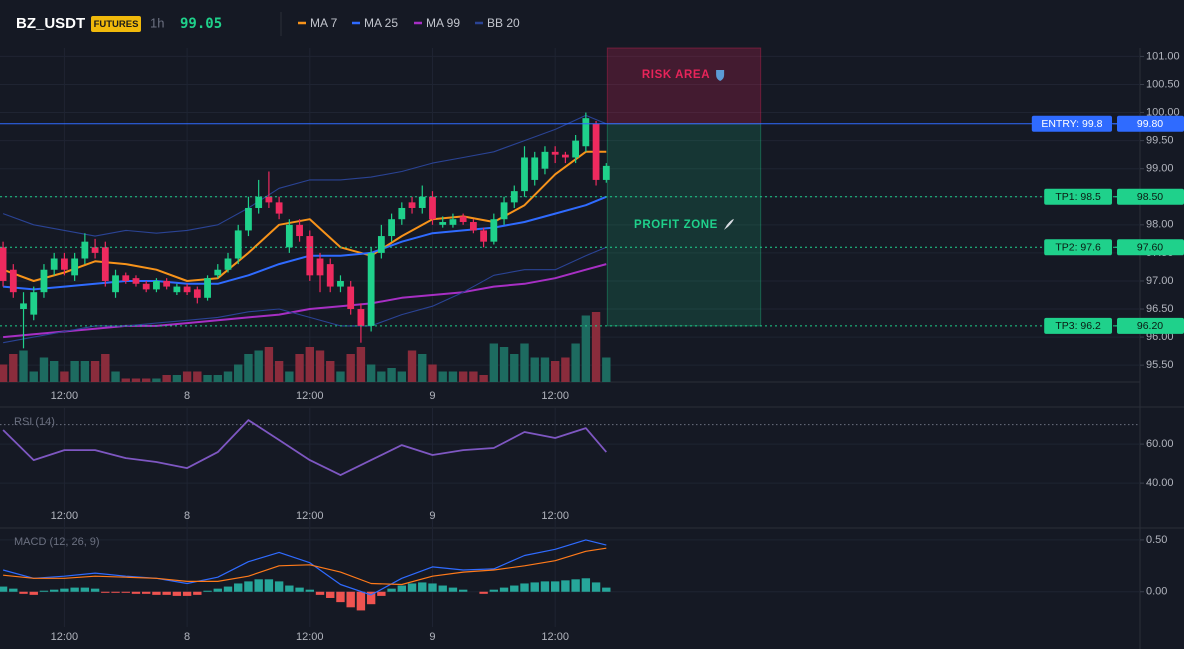  Describe the element at coordinates (432, 637) in the screenshot. I see `x-tick-label: 9` at that location.